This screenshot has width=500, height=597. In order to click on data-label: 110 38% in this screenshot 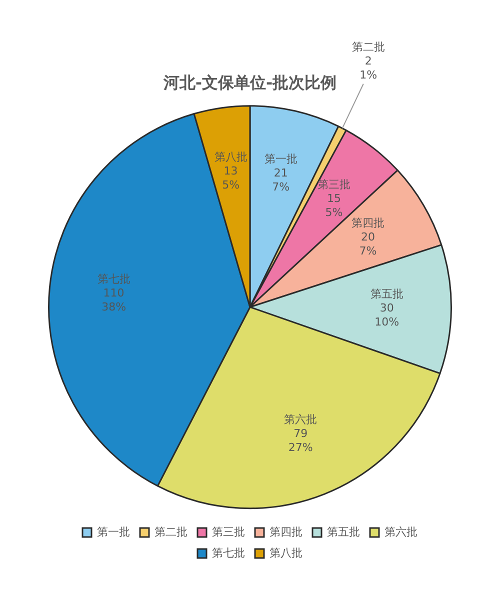, I will do `click(114, 300)`.